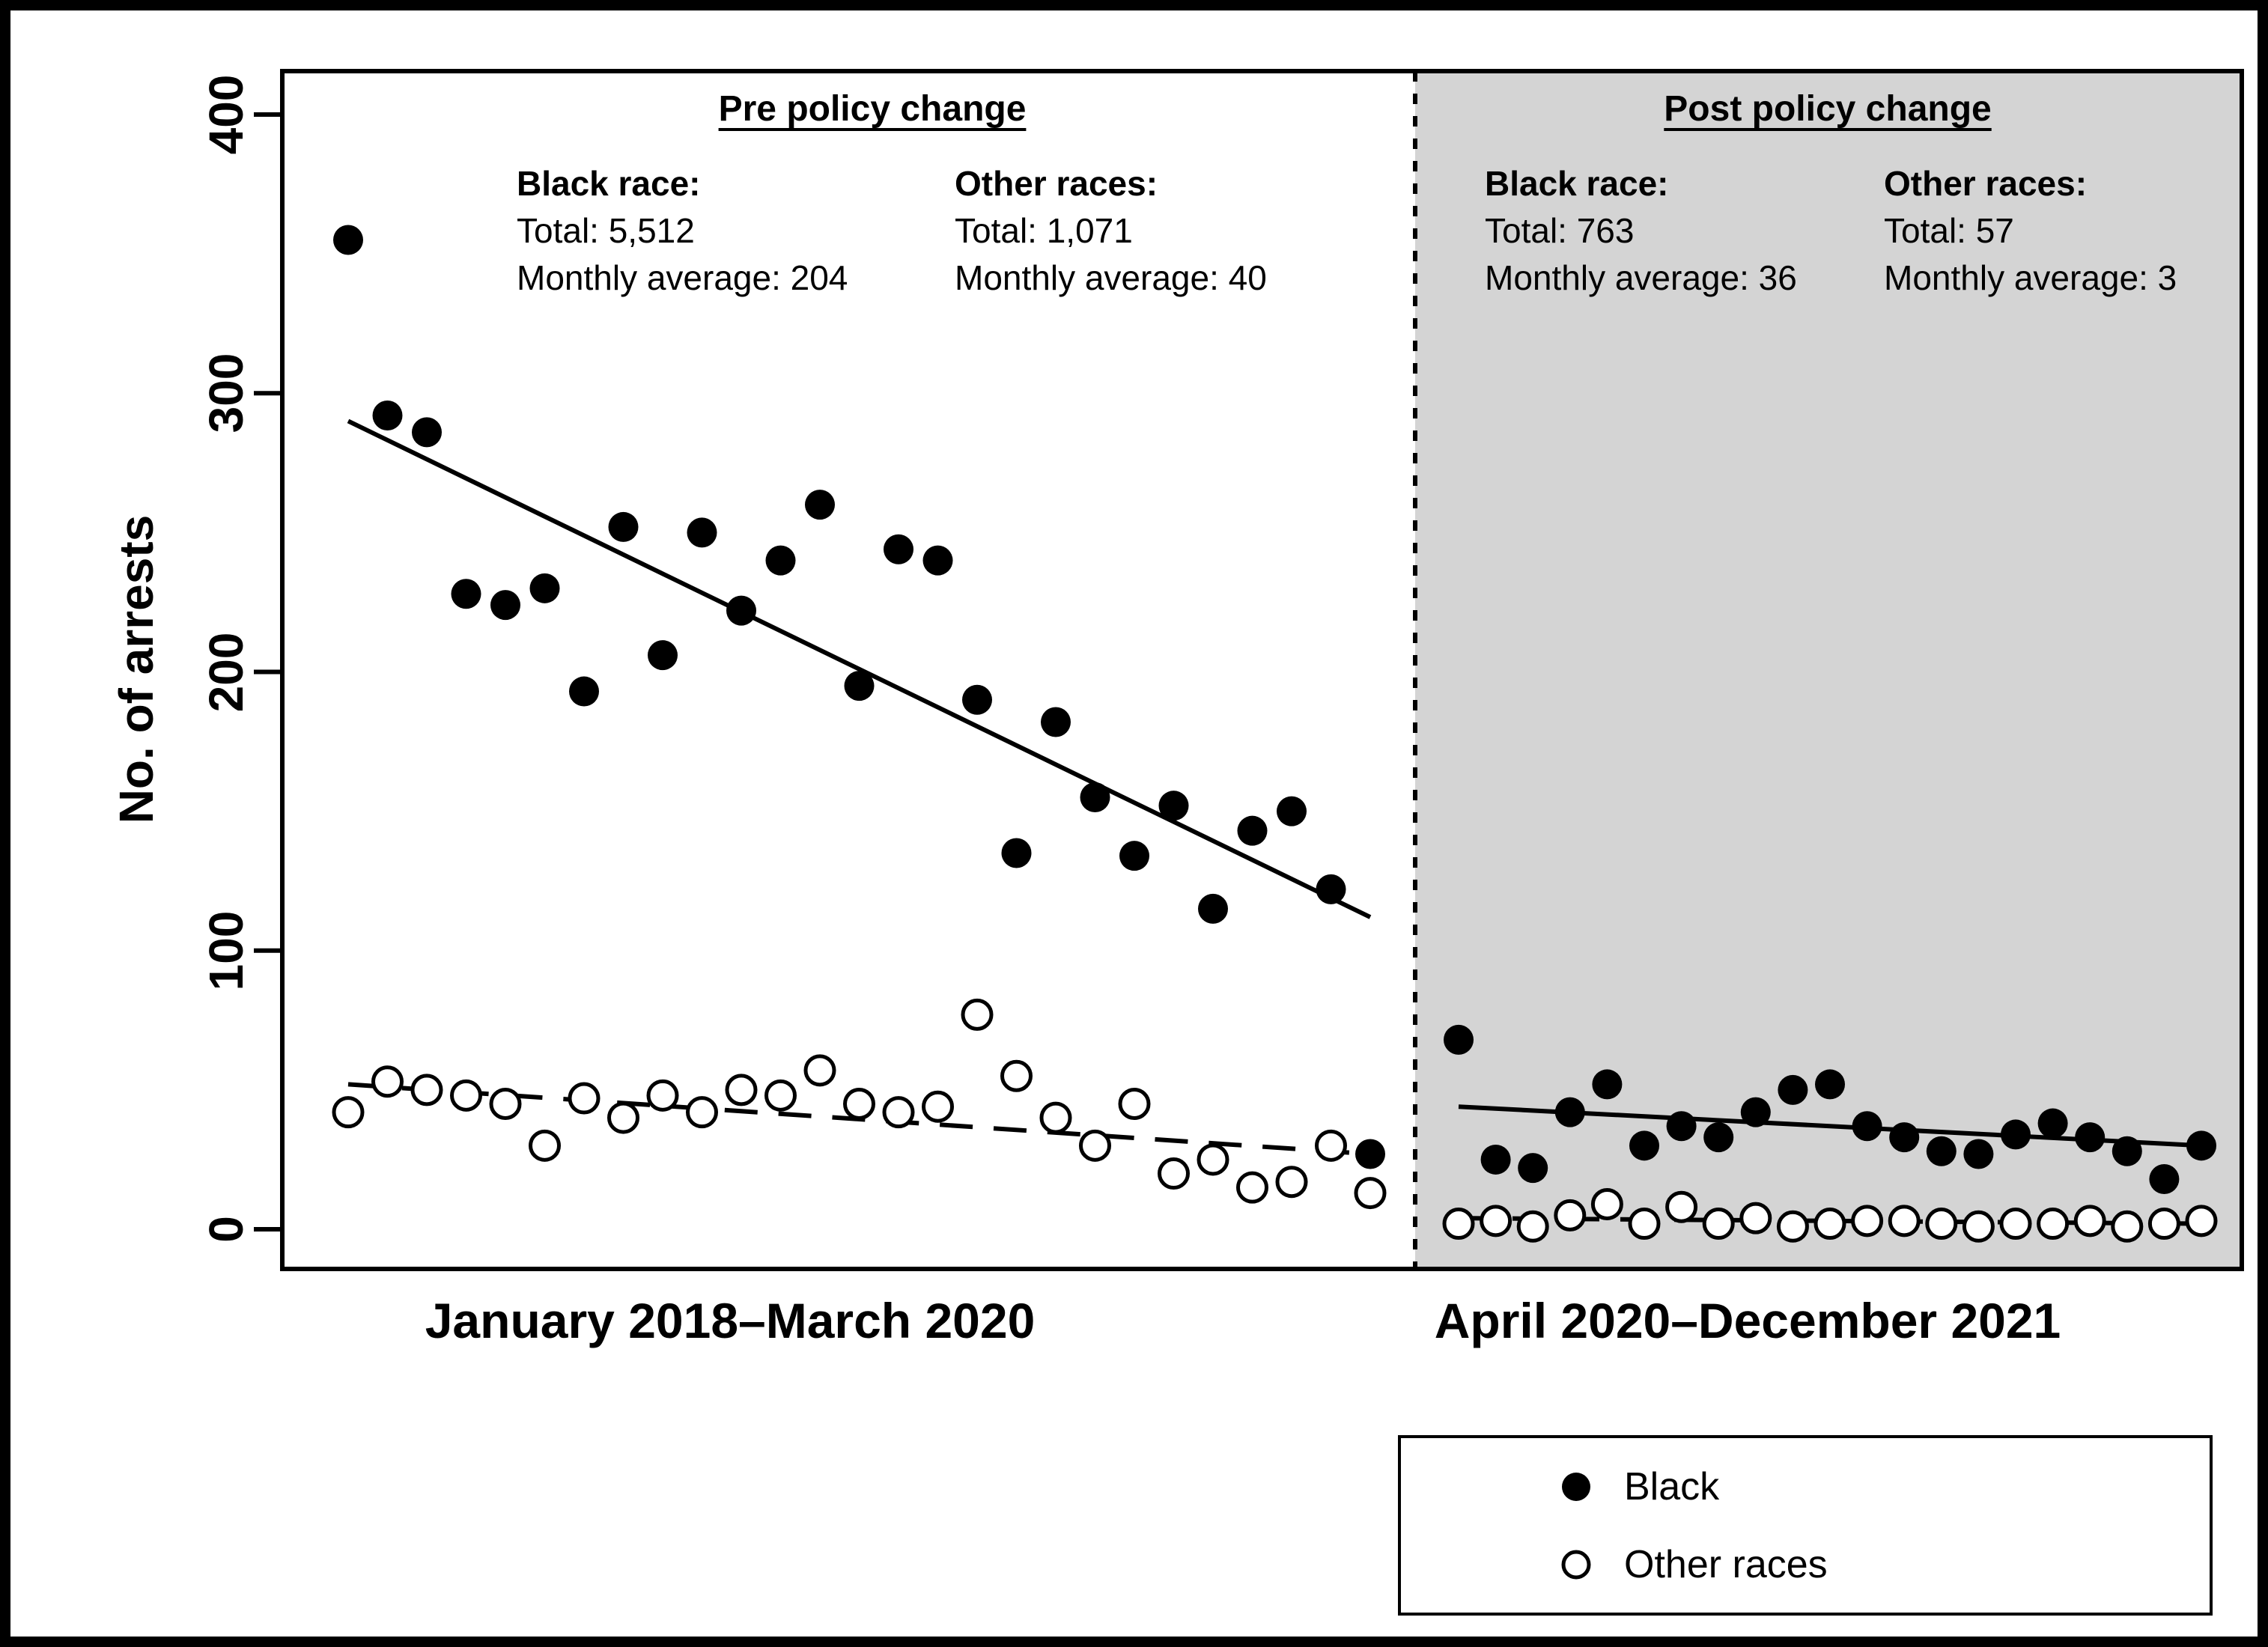 The height and width of the screenshot is (1647, 2268). Describe the element at coordinates (226, 672) in the screenshot. I see `y-tick-label: 200` at that location.